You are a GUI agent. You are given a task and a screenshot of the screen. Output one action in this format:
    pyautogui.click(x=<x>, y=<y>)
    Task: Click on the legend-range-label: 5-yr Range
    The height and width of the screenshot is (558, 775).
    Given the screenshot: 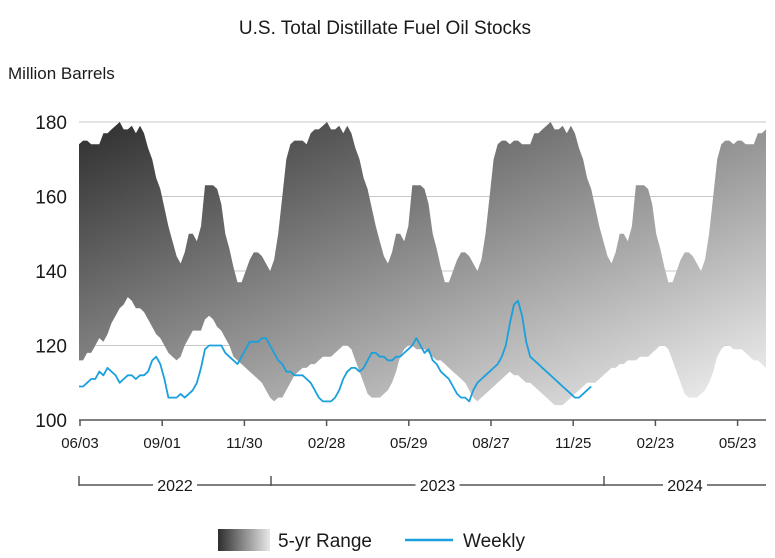 What is the action you would take?
    pyautogui.click(x=325, y=541)
    